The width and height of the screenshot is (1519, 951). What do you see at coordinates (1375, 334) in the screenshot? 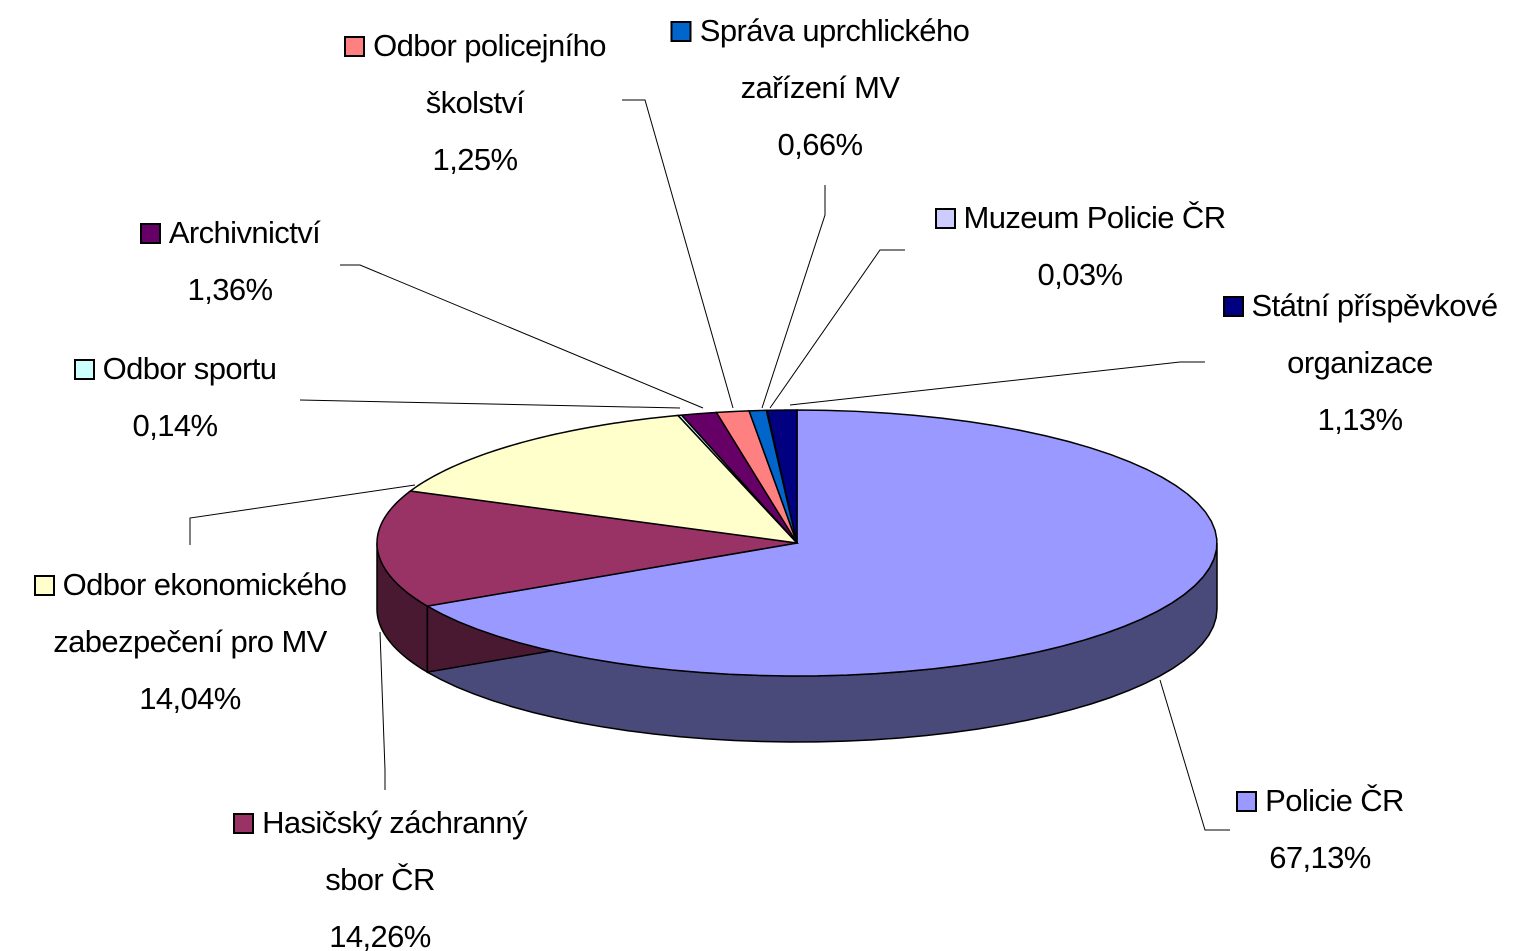
I see `category-name: Státní příspěvkové organizace` at bounding box center [1375, 334].